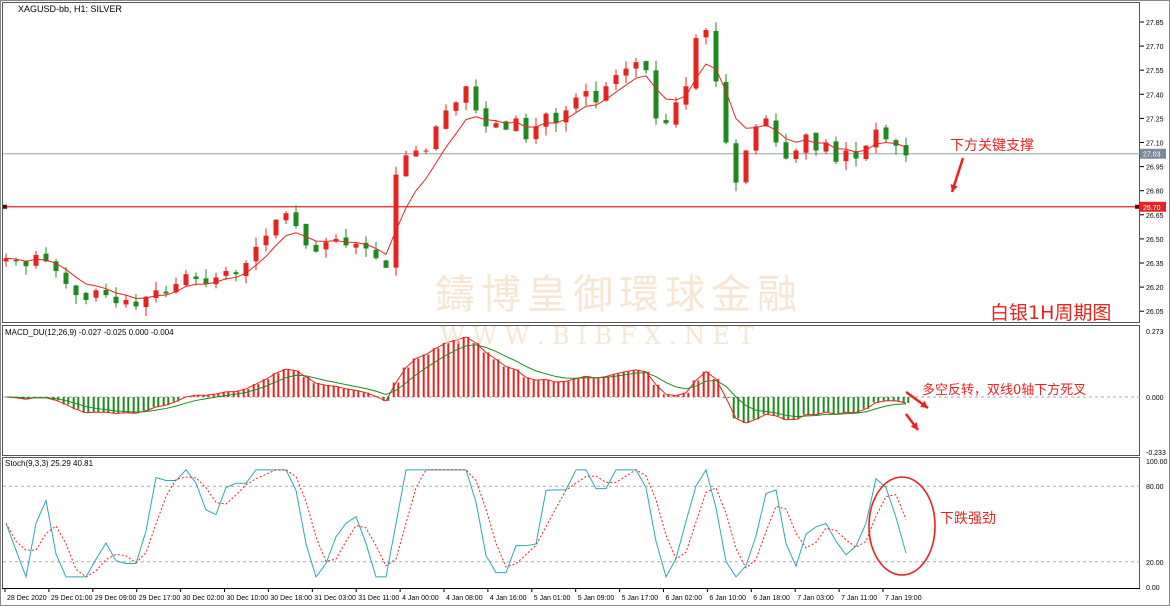 The width and height of the screenshot is (1170, 606). Describe the element at coordinates (456, 380) in the screenshot. I see `macd-line` at that location.